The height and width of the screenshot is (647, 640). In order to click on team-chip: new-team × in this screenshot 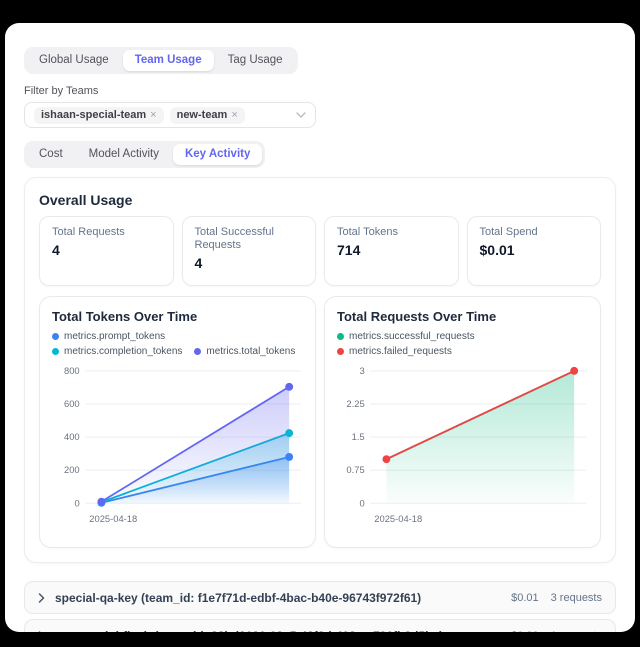, I will do `click(207, 115)`.